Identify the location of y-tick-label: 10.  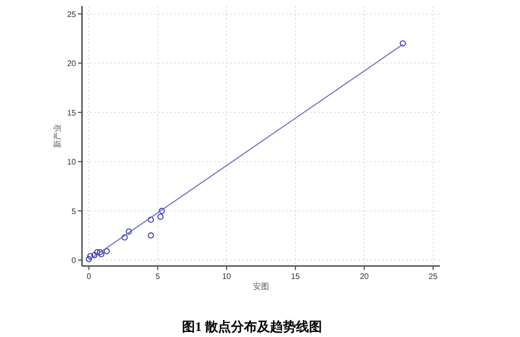
(72, 162).